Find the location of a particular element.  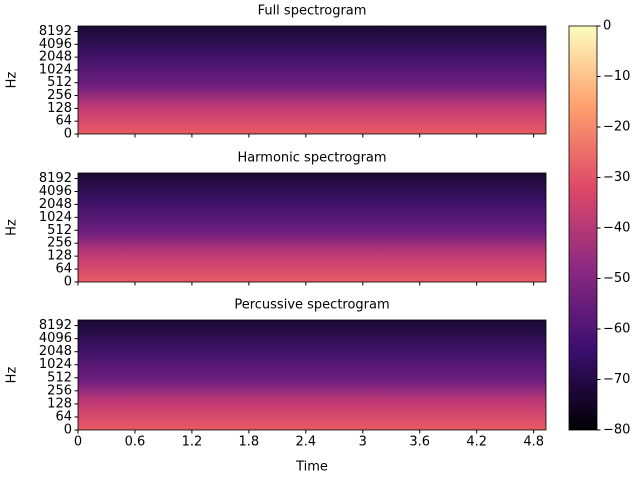

colorbar-tick-label: −60 is located at coordinates (616, 329).